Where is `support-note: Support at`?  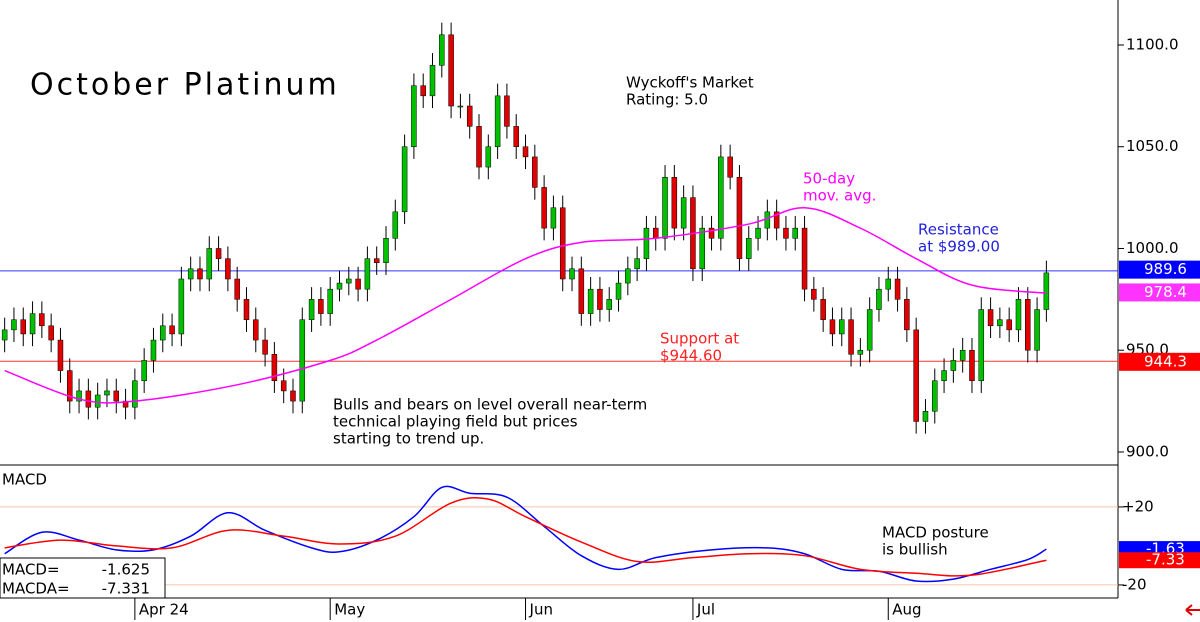
support-note: Support at is located at coordinates (699, 339).